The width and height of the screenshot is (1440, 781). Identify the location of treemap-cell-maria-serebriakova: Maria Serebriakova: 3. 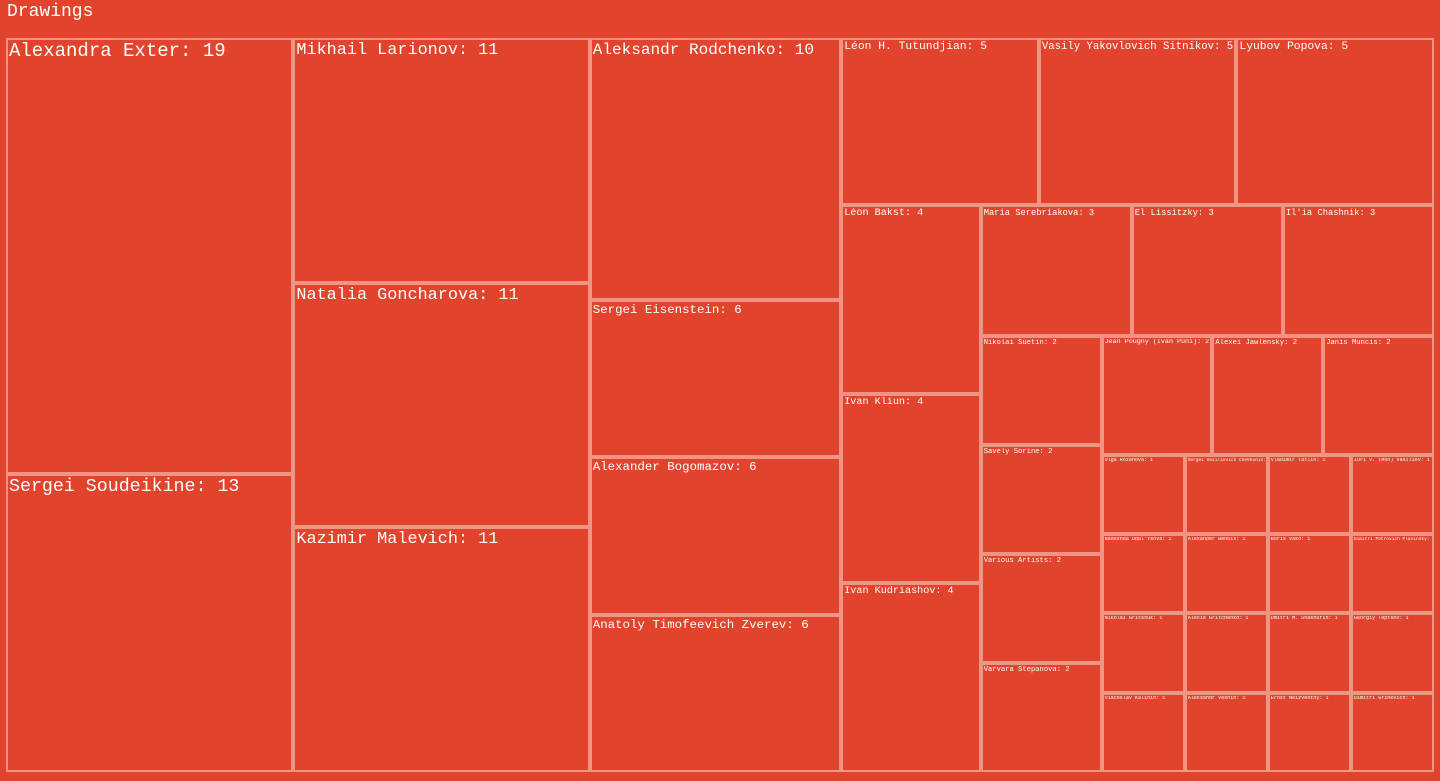
(1056, 270).